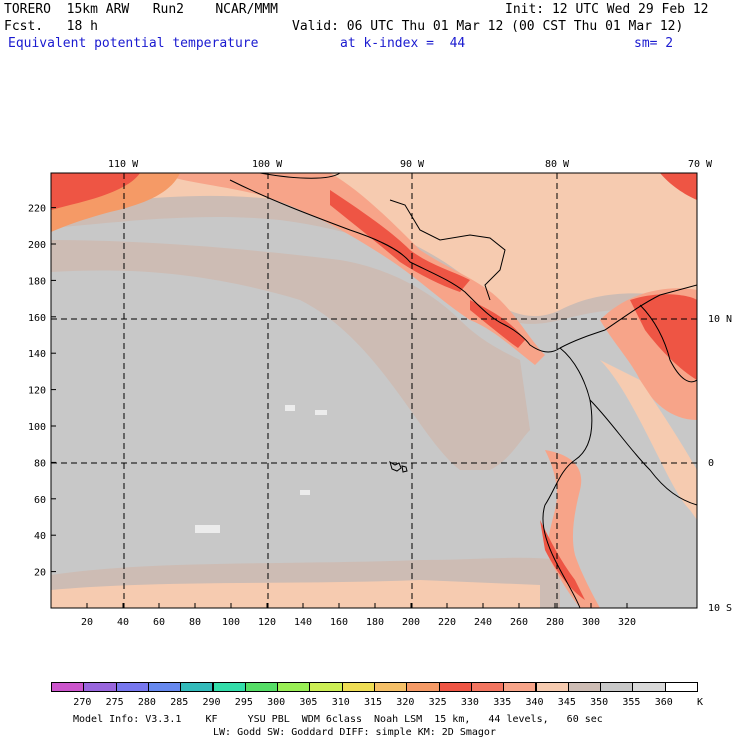 The width and height of the screenshot is (740, 740). What do you see at coordinates (37, 354) in the screenshot?
I see `y-tick-label: 140` at bounding box center [37, 354].